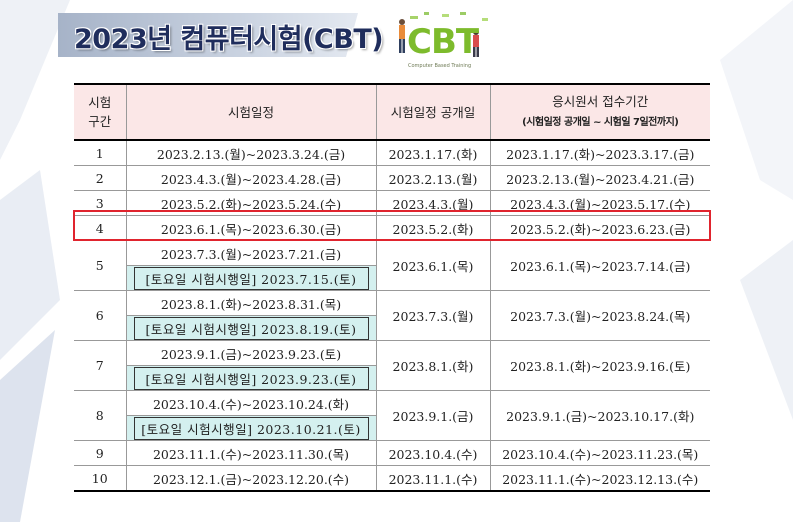  What do you see at coordinates (433, 453) in the screenshot?
I see `release-date-cell: 2023.10.4.(수)` at bounding box center [433, 453].